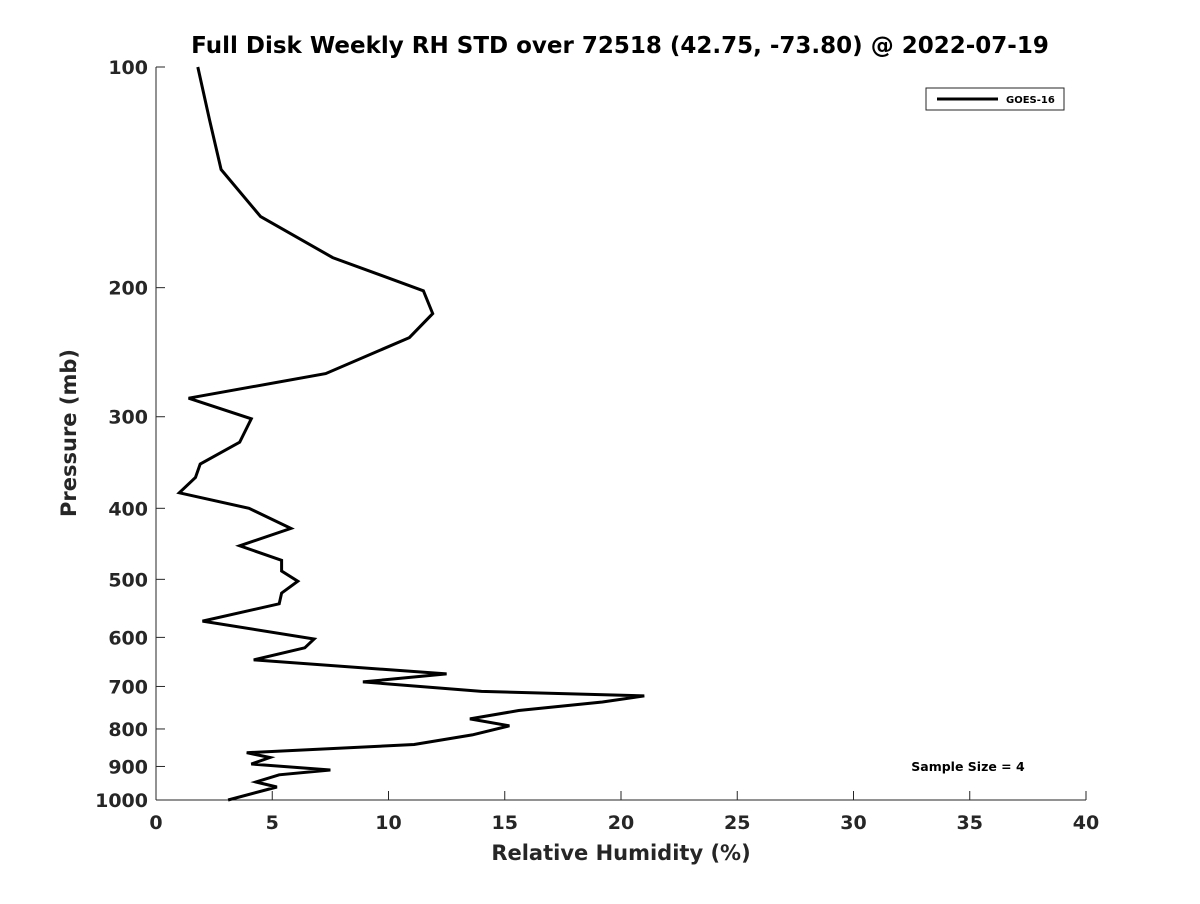  Describe the element at coordinates (155, 823) in the screenshot. I see `x-tick-label-0: 0` at that location.